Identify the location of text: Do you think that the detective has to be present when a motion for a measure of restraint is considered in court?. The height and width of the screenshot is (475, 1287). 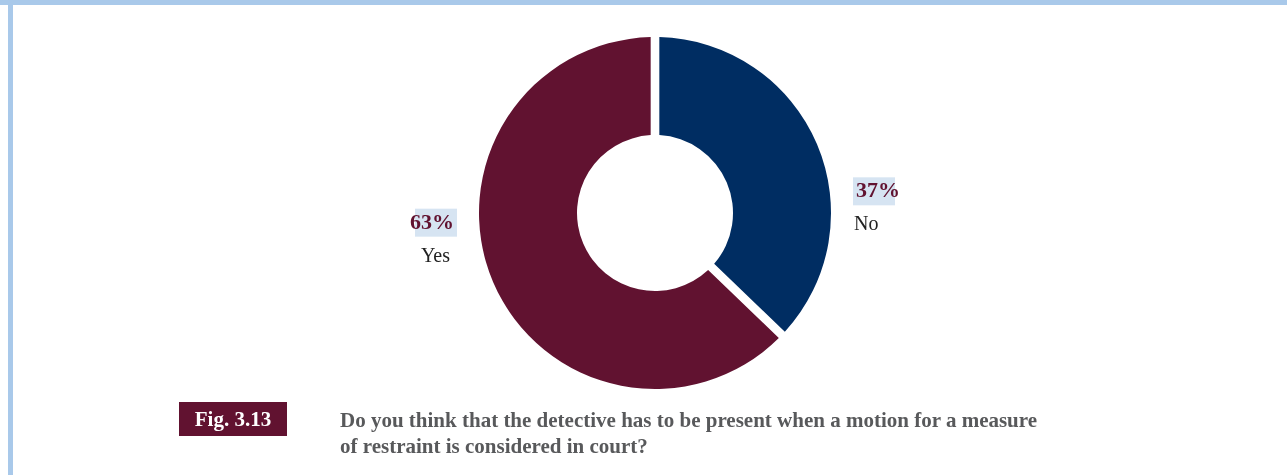
(689, 433).